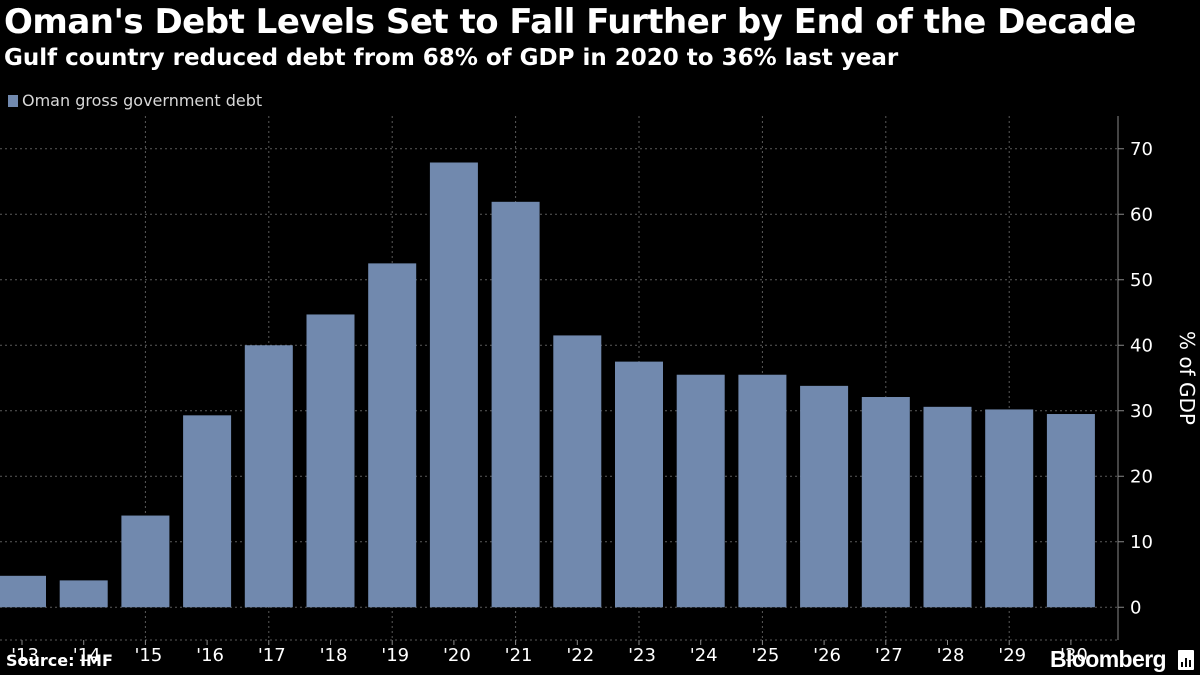  I want to click on x-tick-label: '28, so click(951, 655).